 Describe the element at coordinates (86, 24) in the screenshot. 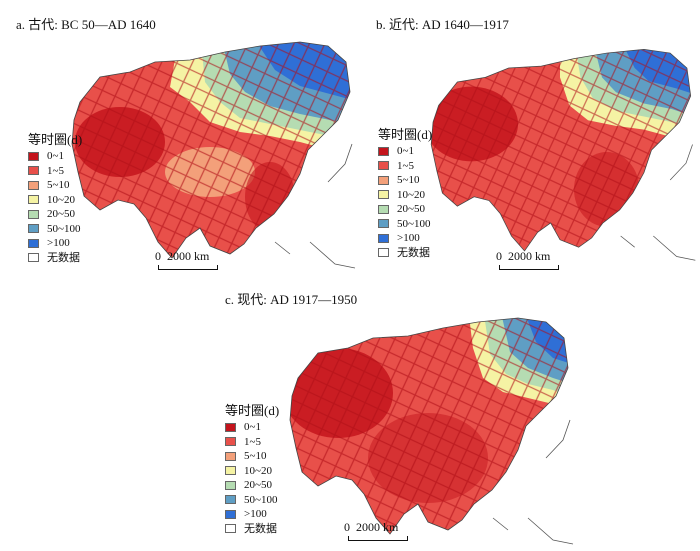

I see `panel-title: a. 古代: BC 50—AD 1640` at that location.